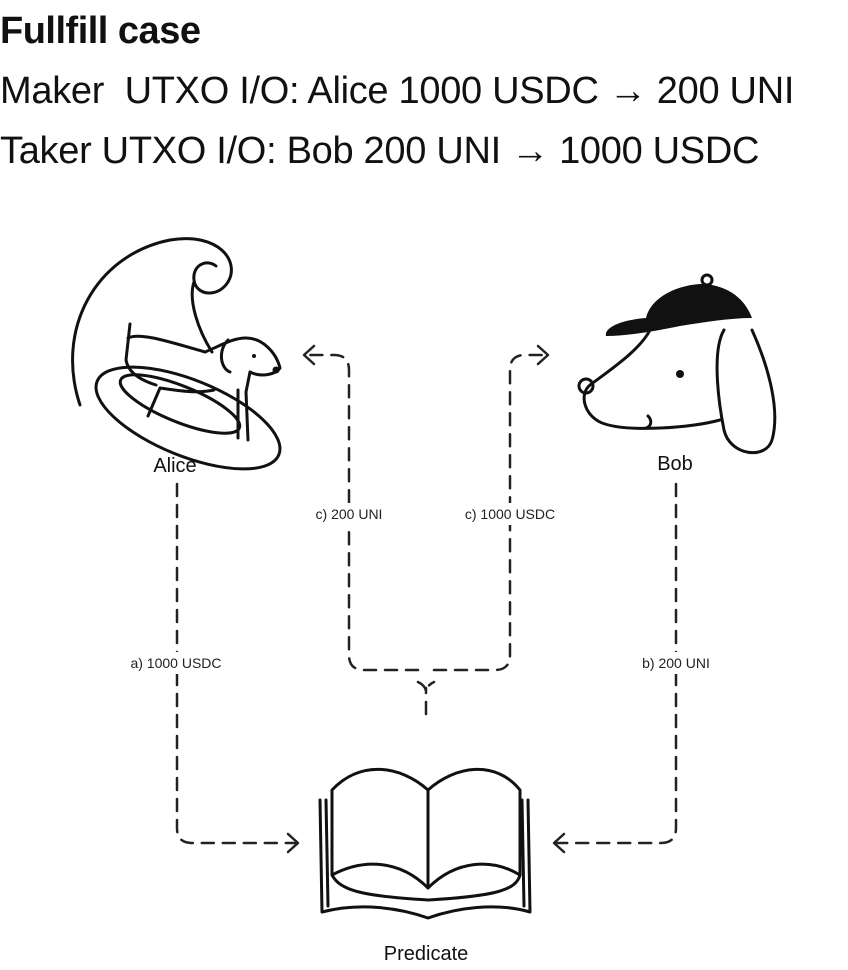 This screenshot has height=970, width=848. What do you see at coordinates (510, 514) in the screenshot?
I see `edge-label-c2: c) 1000 USDC` at bounding box center [510, 514].